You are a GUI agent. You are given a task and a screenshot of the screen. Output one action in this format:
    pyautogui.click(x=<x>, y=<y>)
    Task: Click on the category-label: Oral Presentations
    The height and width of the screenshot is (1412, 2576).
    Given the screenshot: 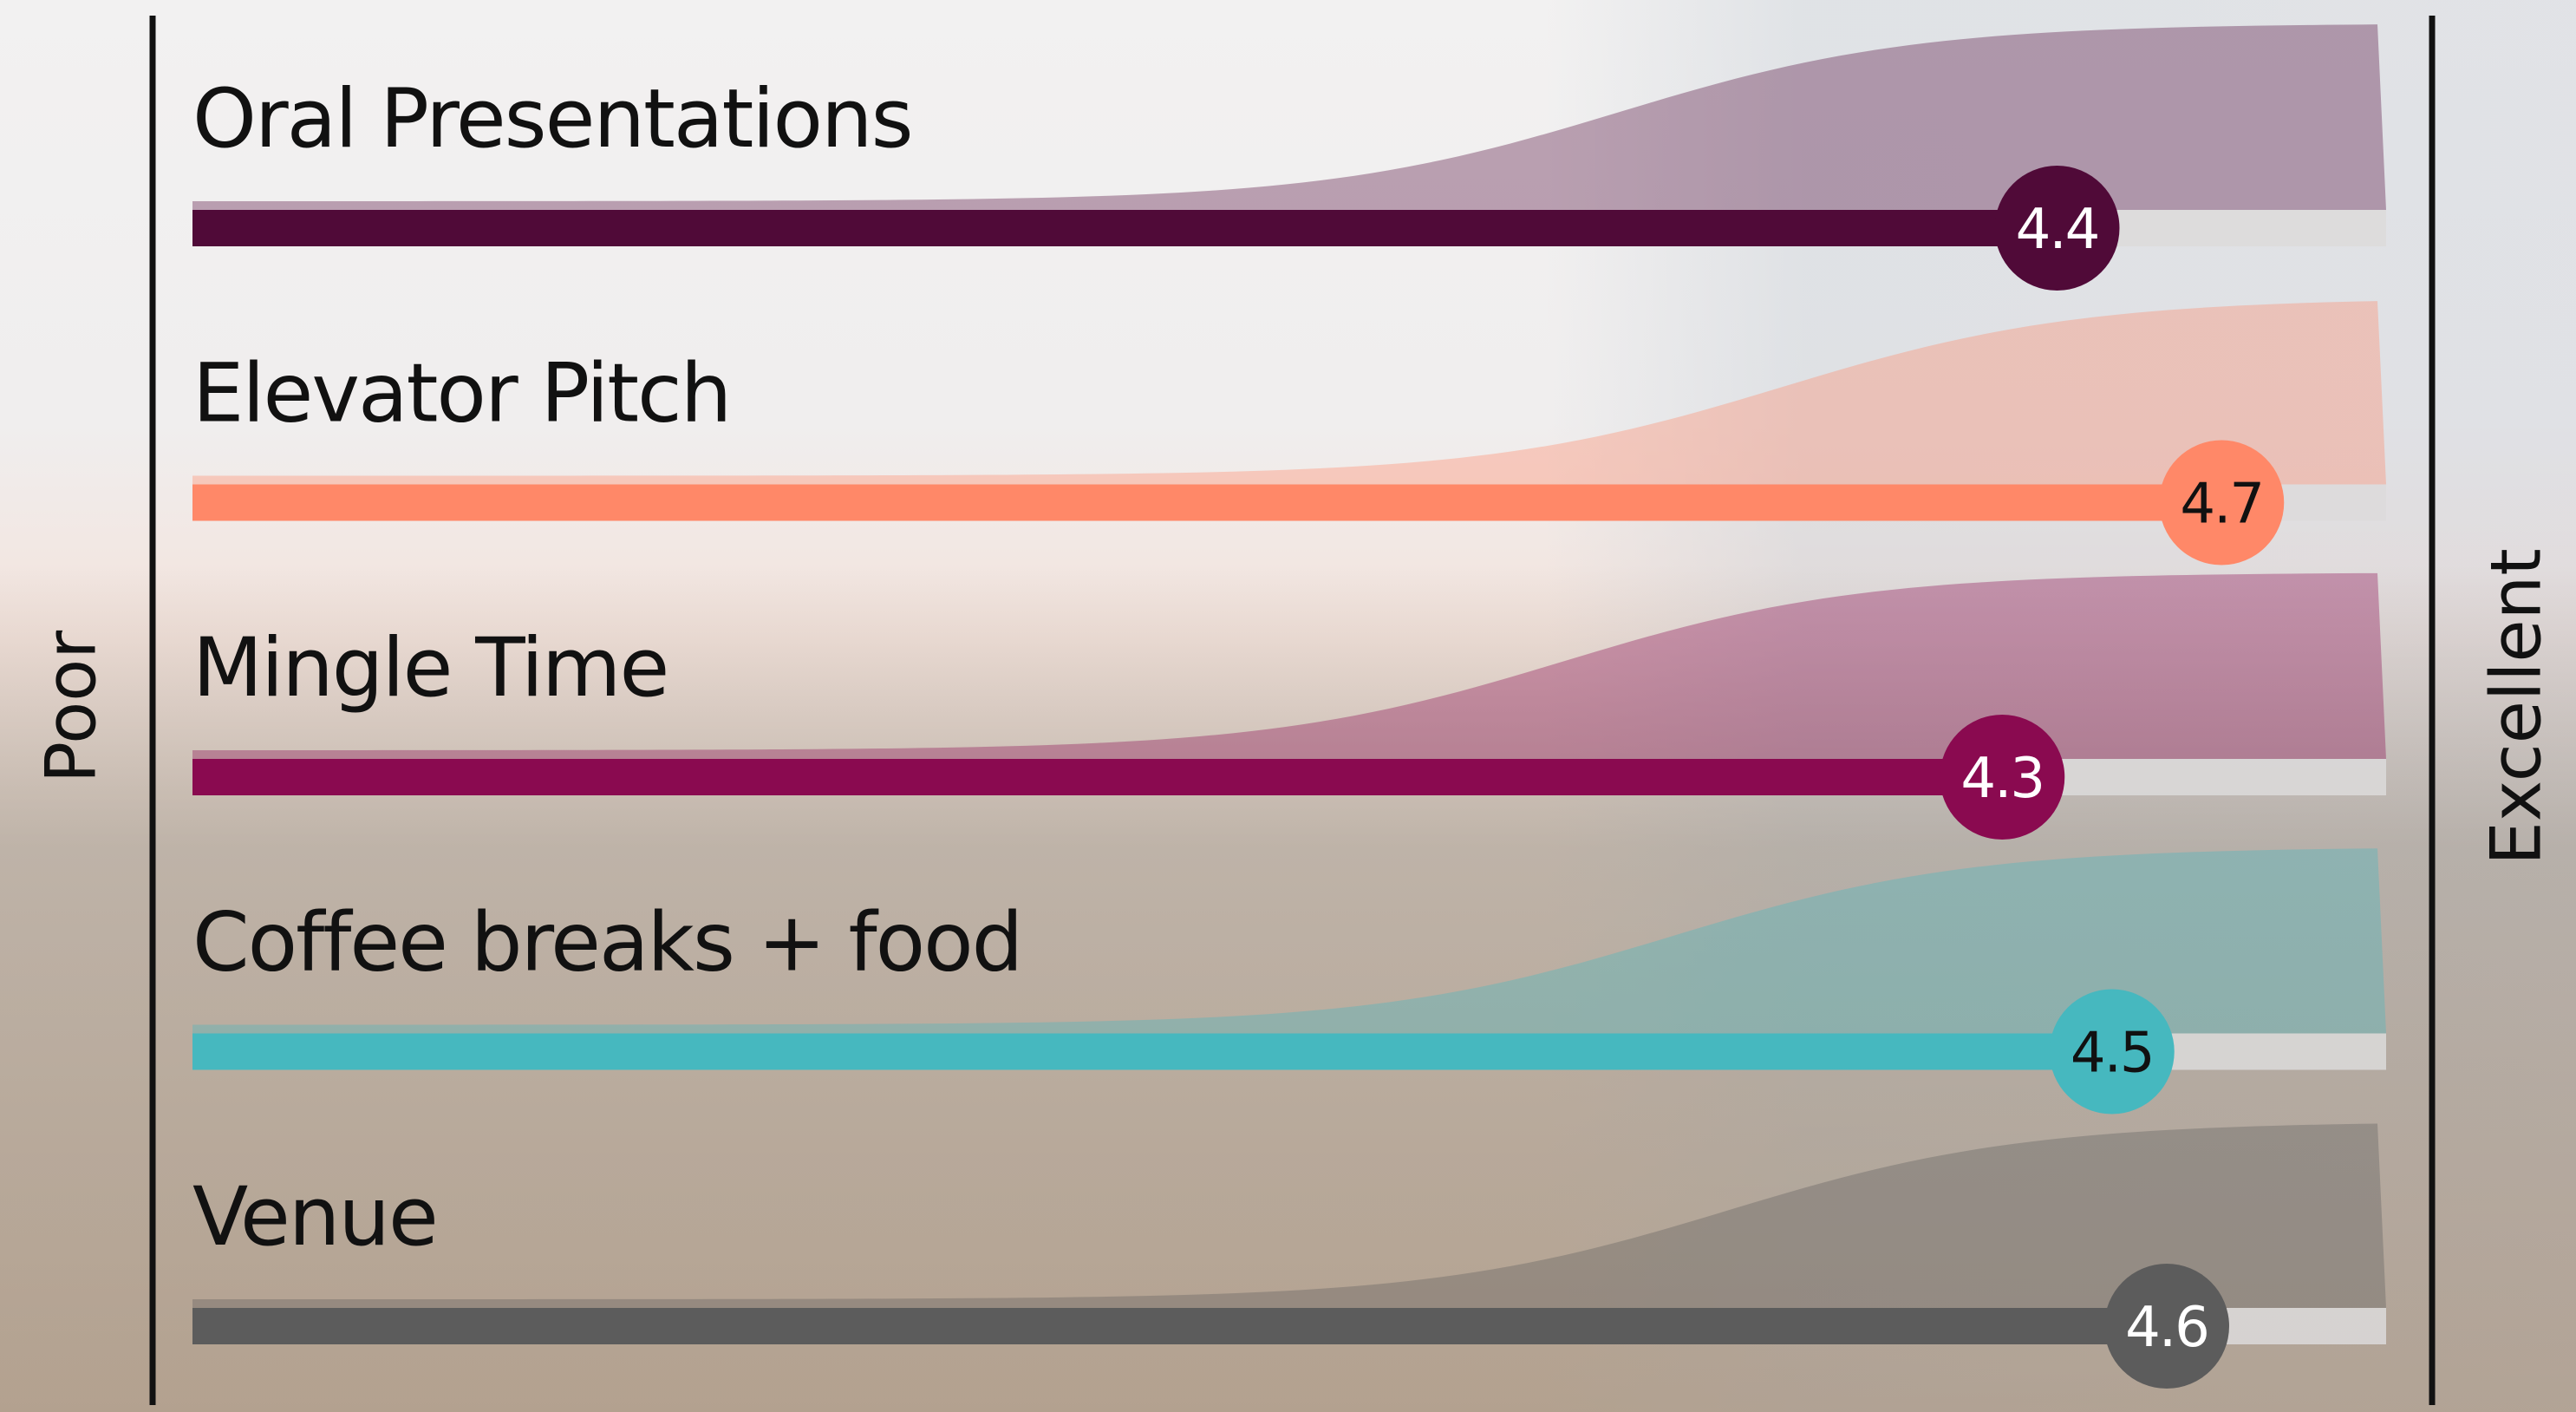 What is the action you would take?
    pyautogui.click(x=552, y=120)
    